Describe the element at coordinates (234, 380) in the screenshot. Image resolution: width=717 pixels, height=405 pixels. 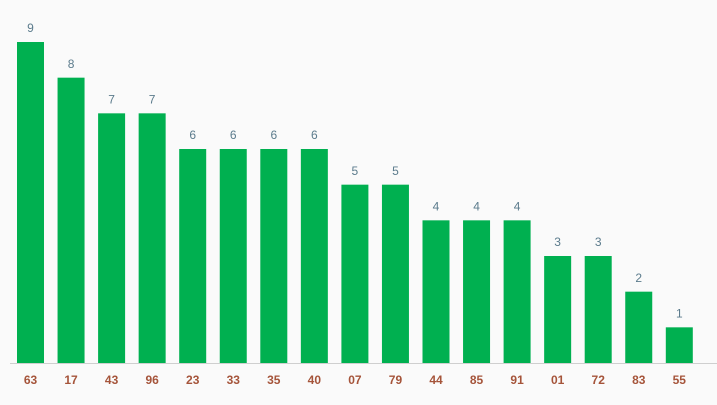
I see `x-tick-label: 33` at that location.